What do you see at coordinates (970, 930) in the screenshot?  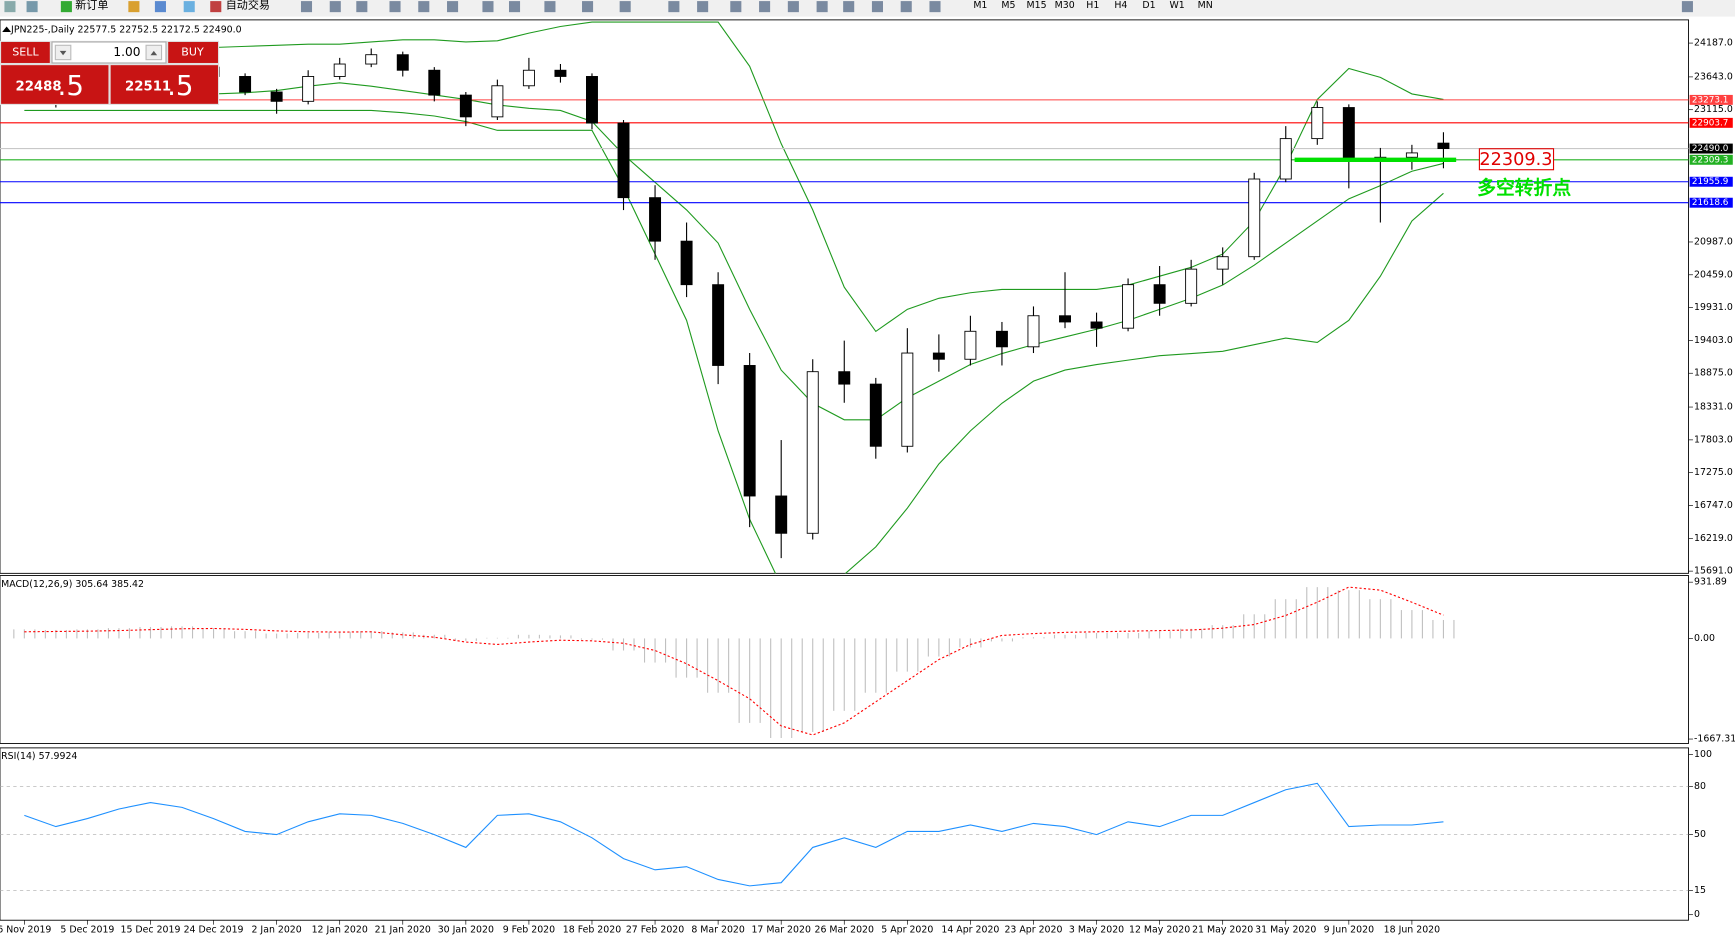 I see `x-tick-label: 14 Apr 2020` at bounding box center [970, 930].